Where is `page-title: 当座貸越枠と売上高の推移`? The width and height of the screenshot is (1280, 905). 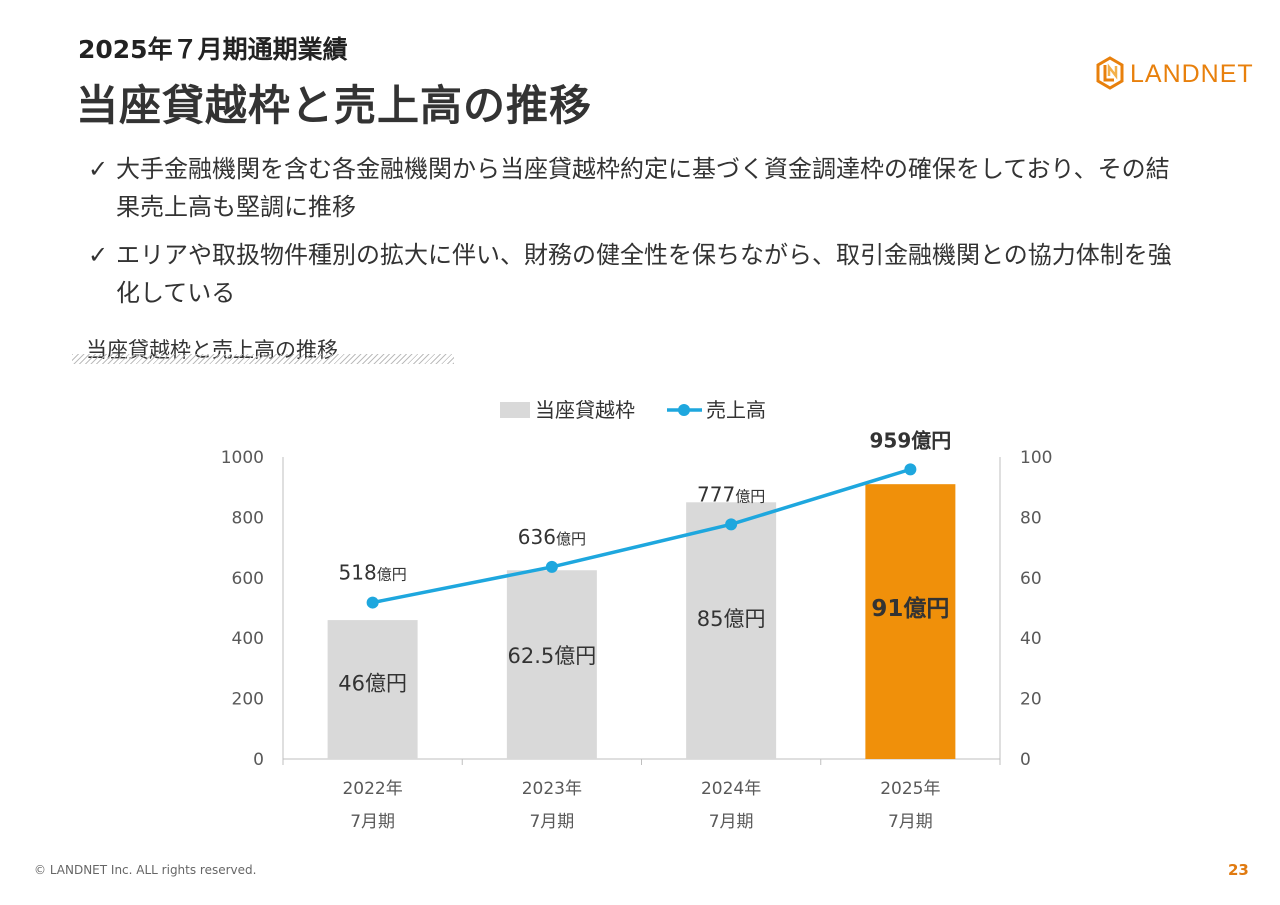
page-title: 当座貸越枠と売上高の推移 is located at coordinates (334, 105).